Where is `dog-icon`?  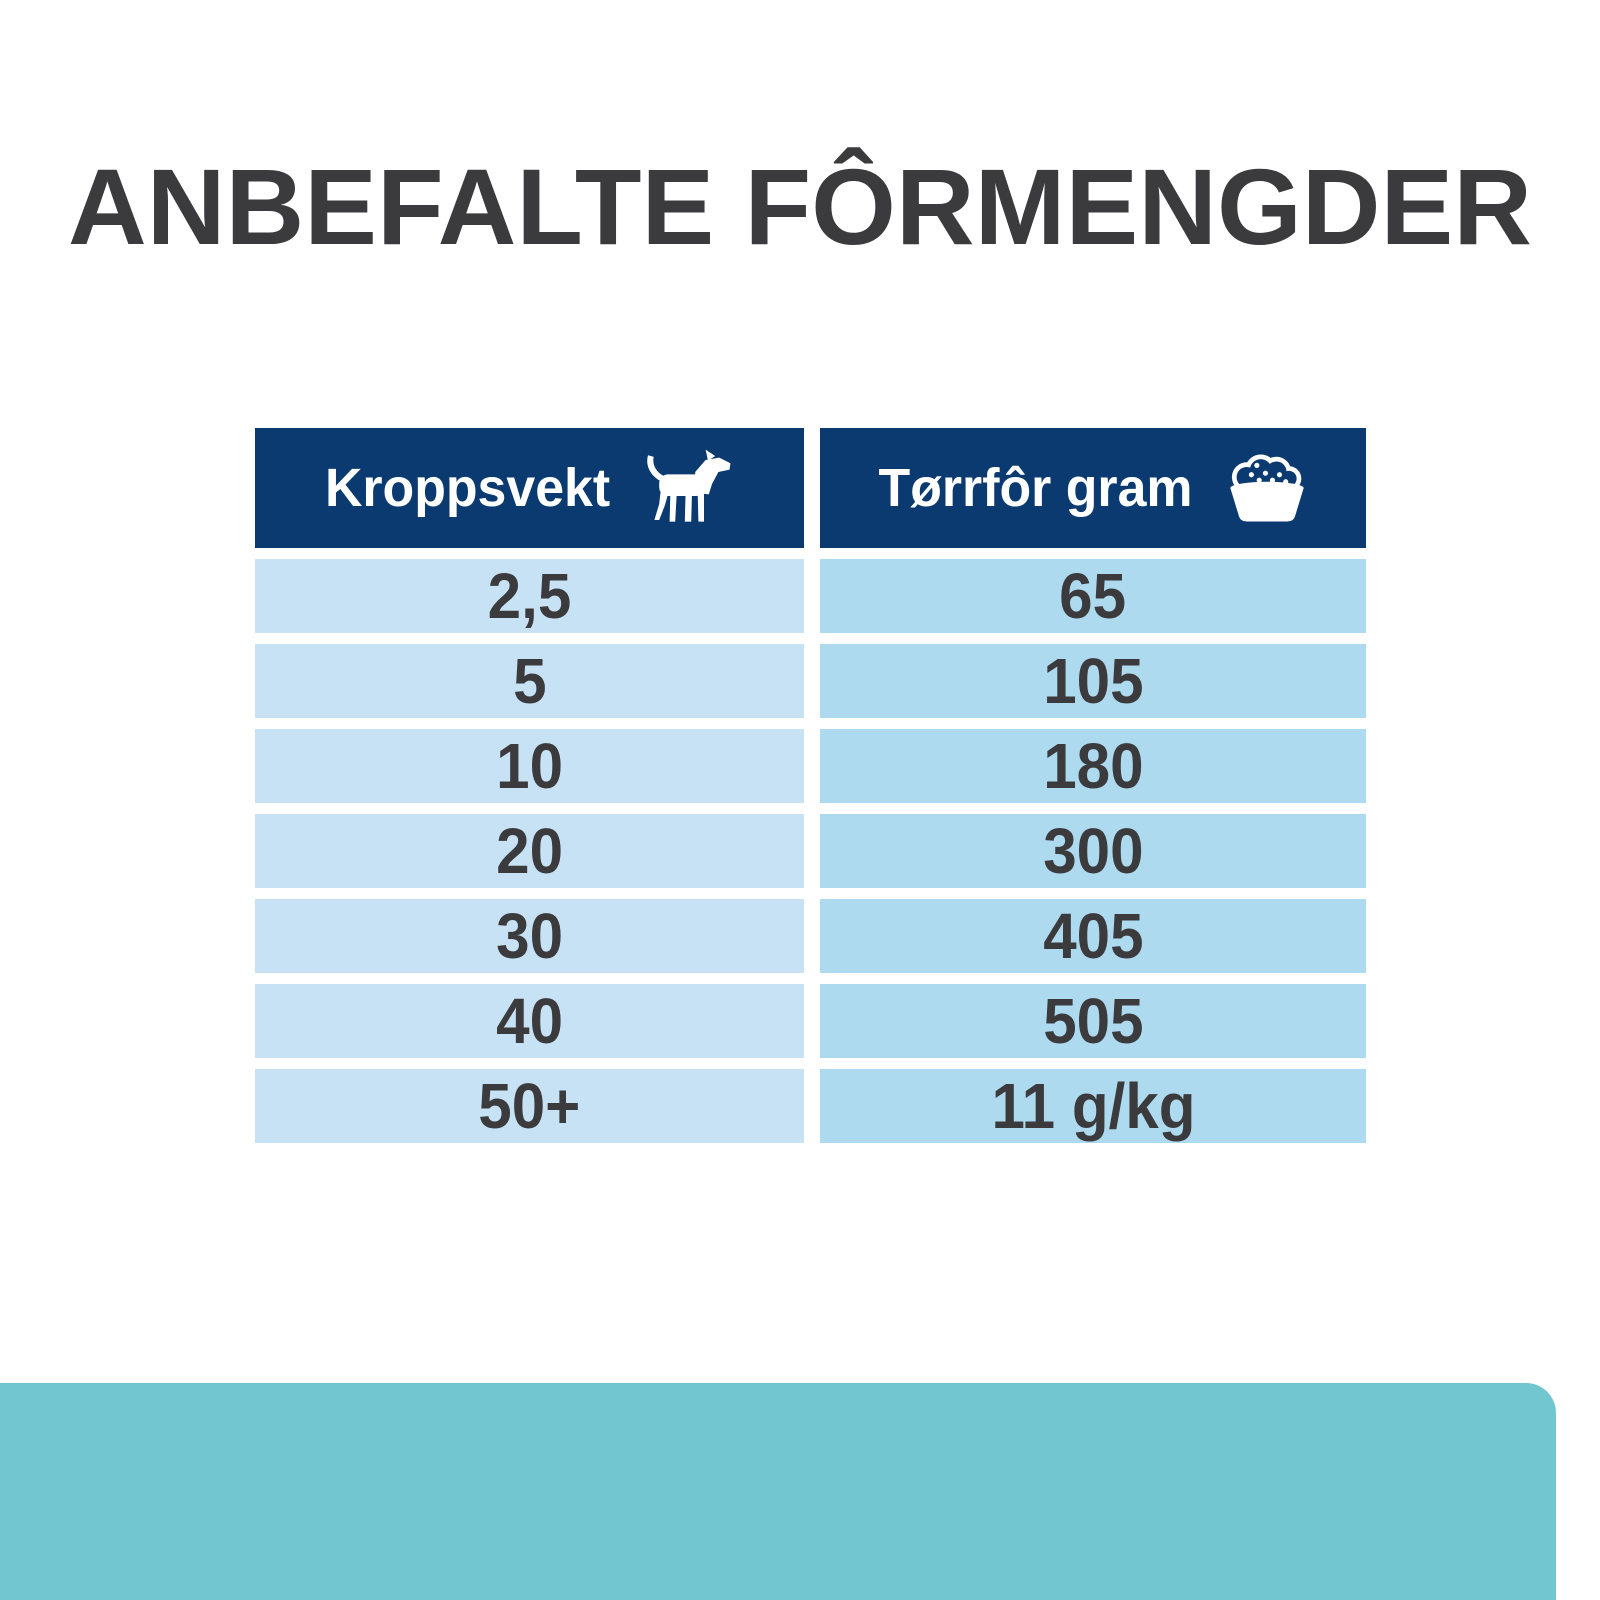 dog-icon is located at coordinates (689, 485).